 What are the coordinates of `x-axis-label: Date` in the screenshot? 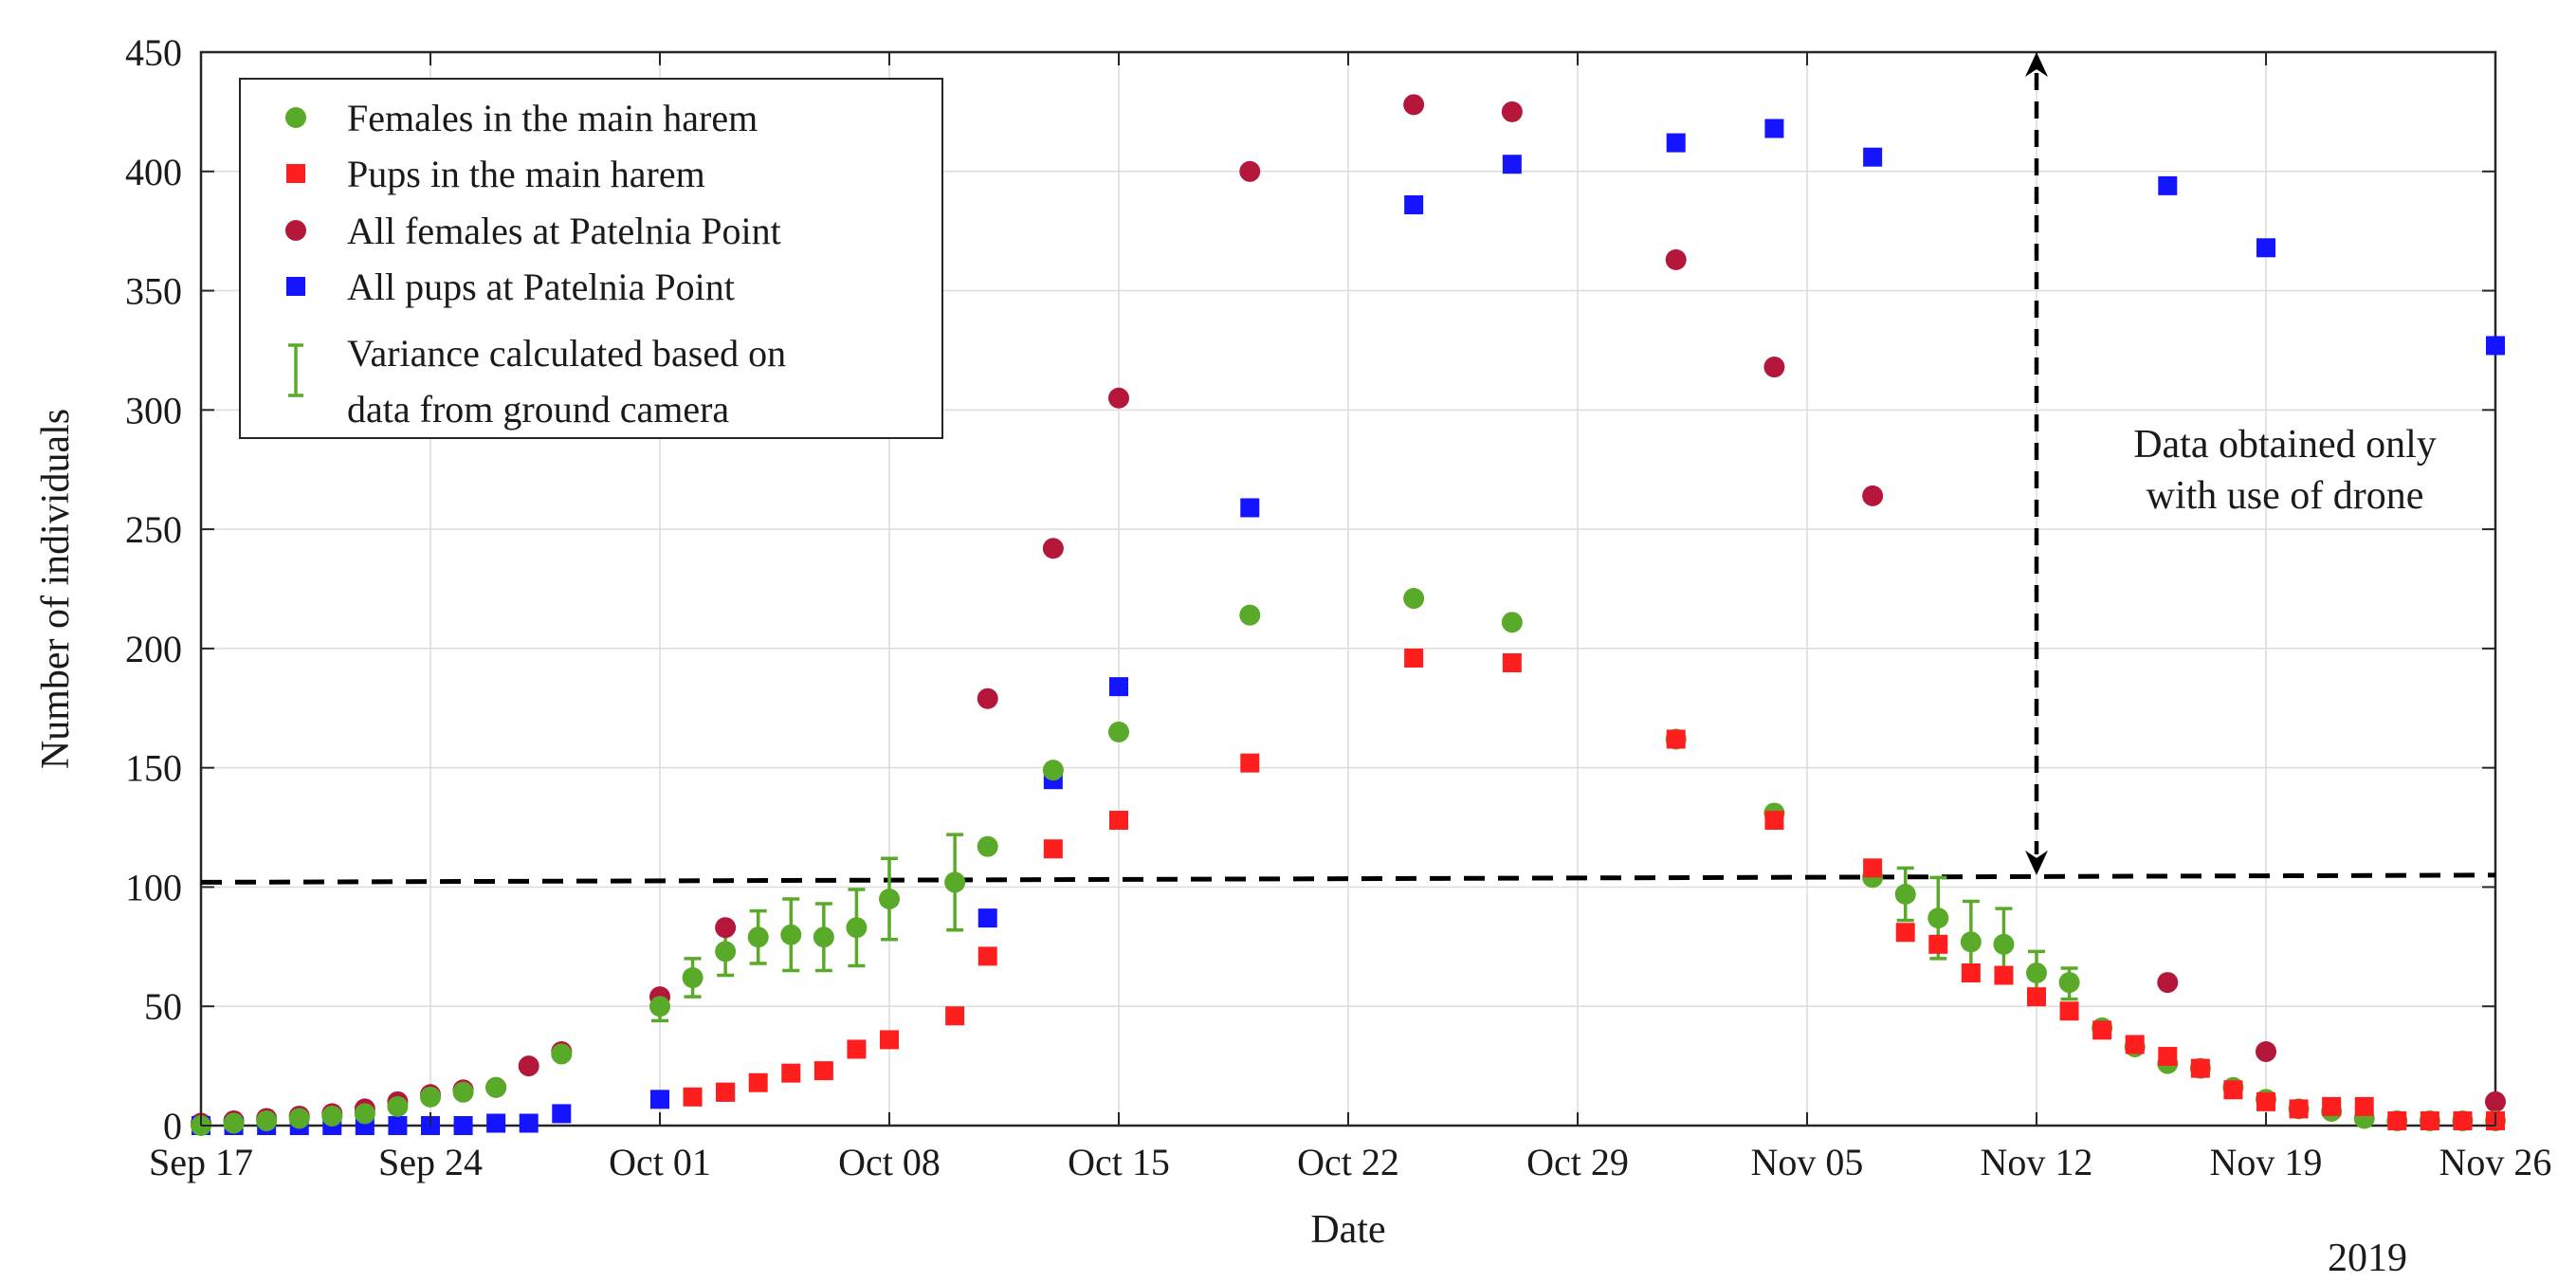 It's located at (1347, 1230).